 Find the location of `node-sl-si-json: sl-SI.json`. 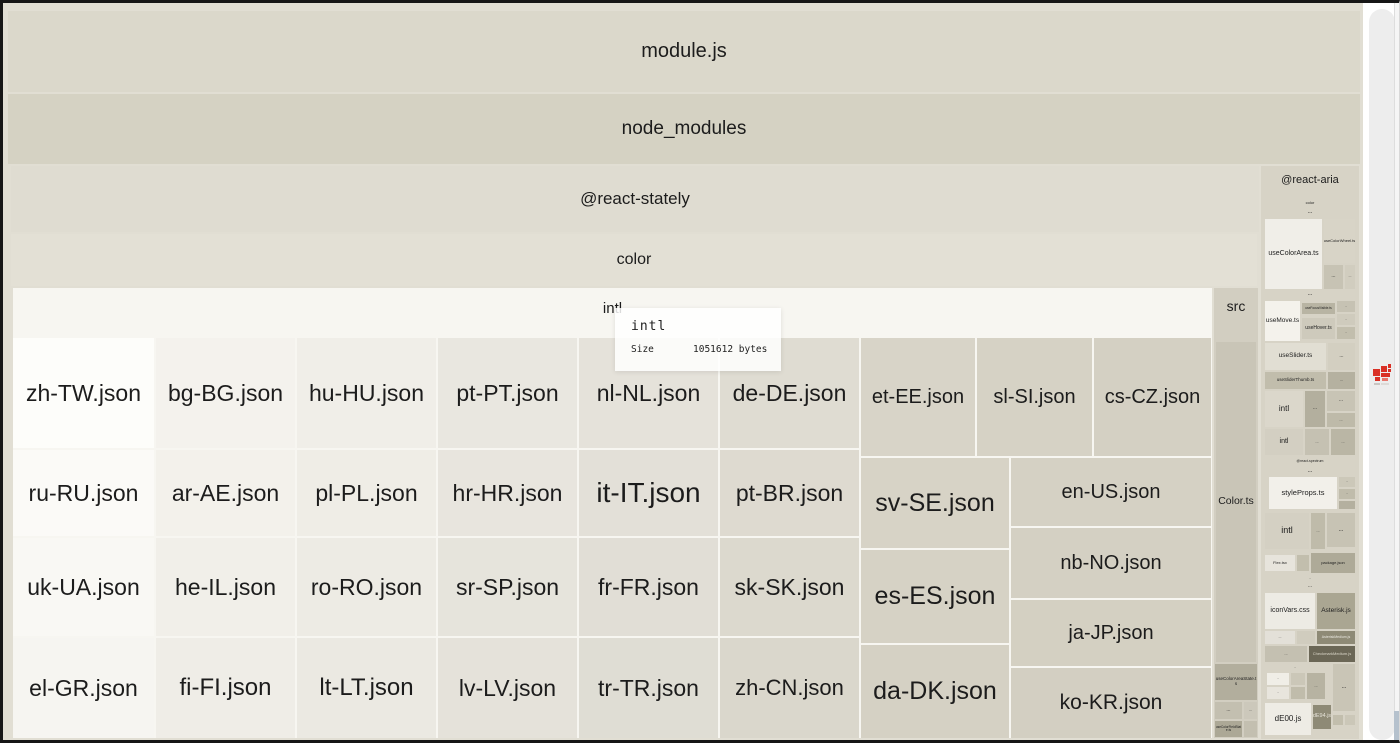

node-sl-si-json: sl-SI.json is located at coordinates (1034, 397).